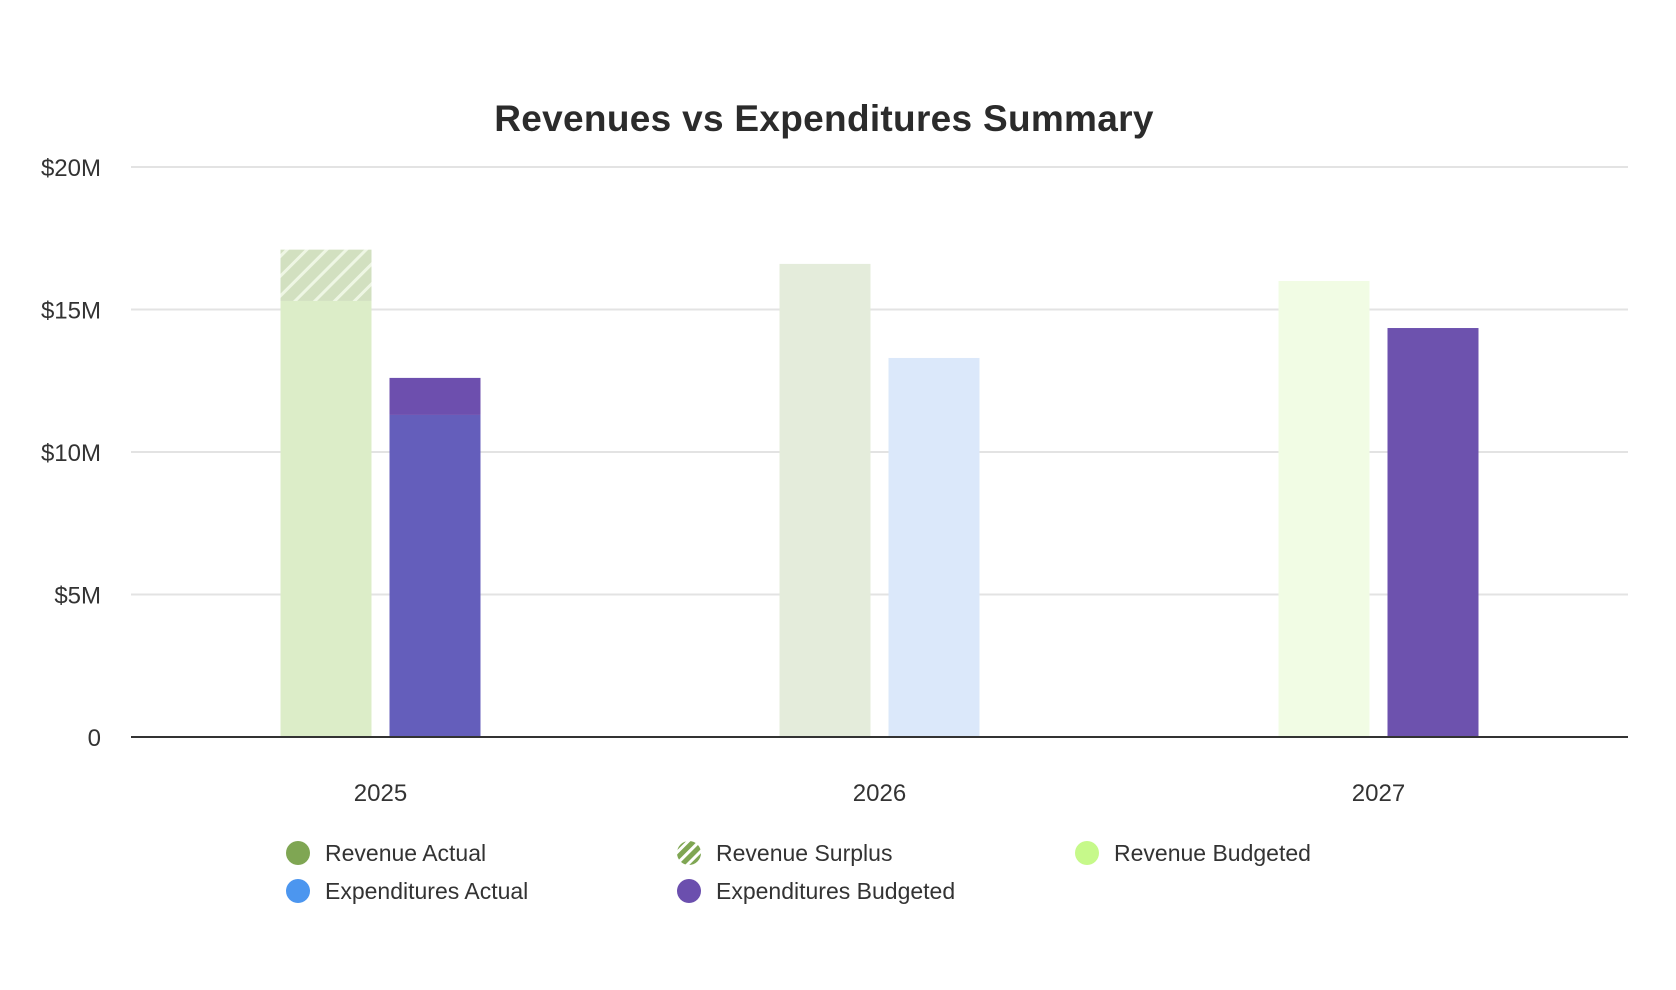 This screenshot has height=990, width=1676. Describe the element at coordinates (326, 275) in the screenshot. I see `bar-segment-revenue-surplus` at that location.